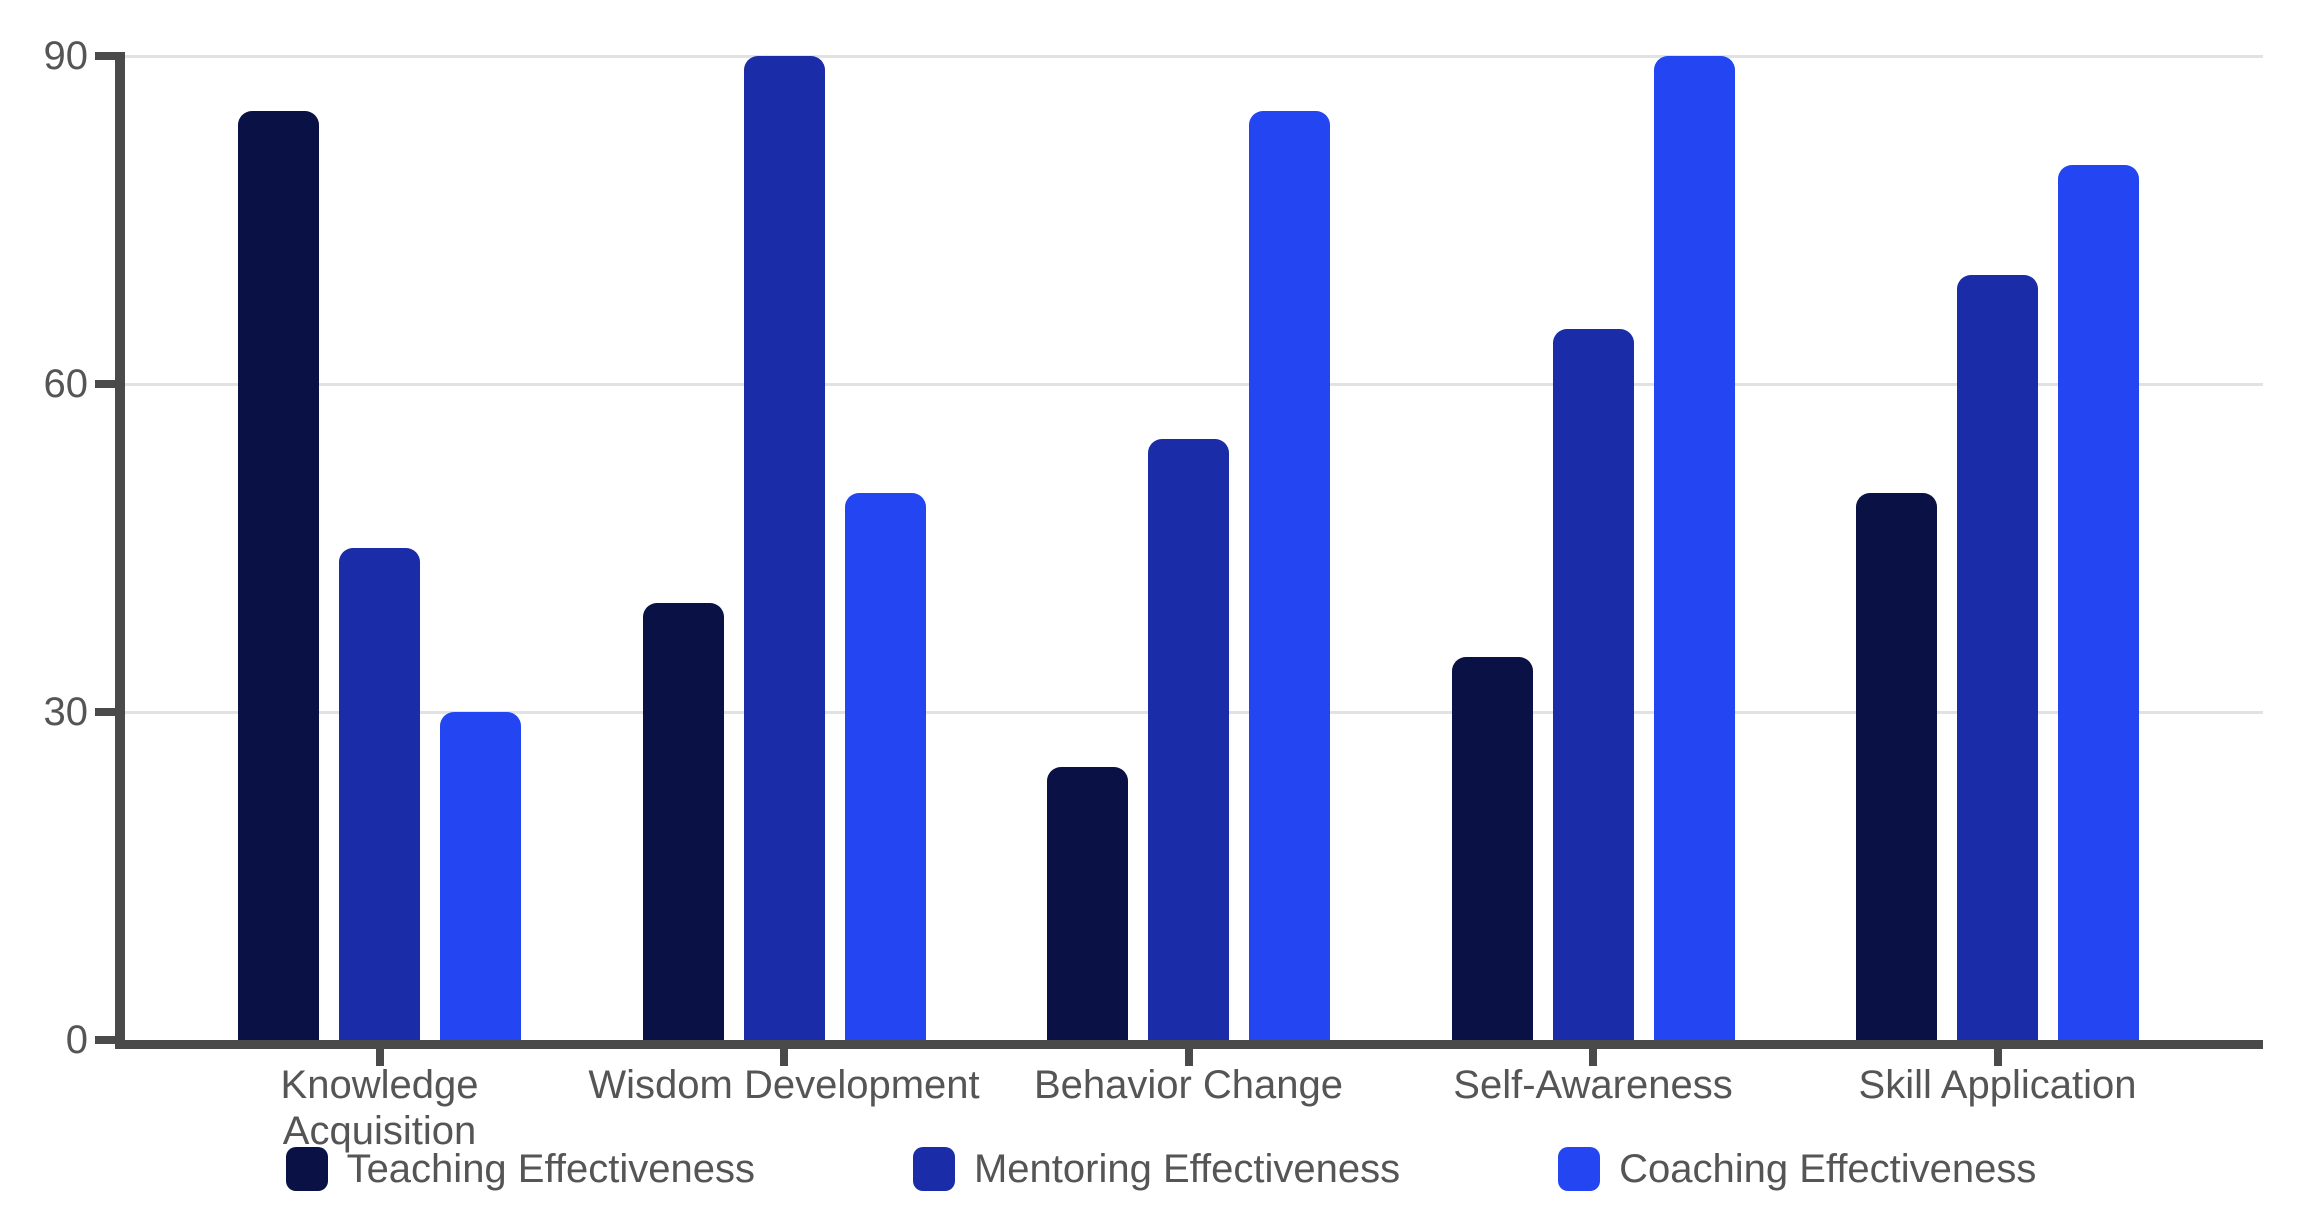 The image size is (2322, 1232). I want to click on y-axis-label-30: 30, so click(66, 712).